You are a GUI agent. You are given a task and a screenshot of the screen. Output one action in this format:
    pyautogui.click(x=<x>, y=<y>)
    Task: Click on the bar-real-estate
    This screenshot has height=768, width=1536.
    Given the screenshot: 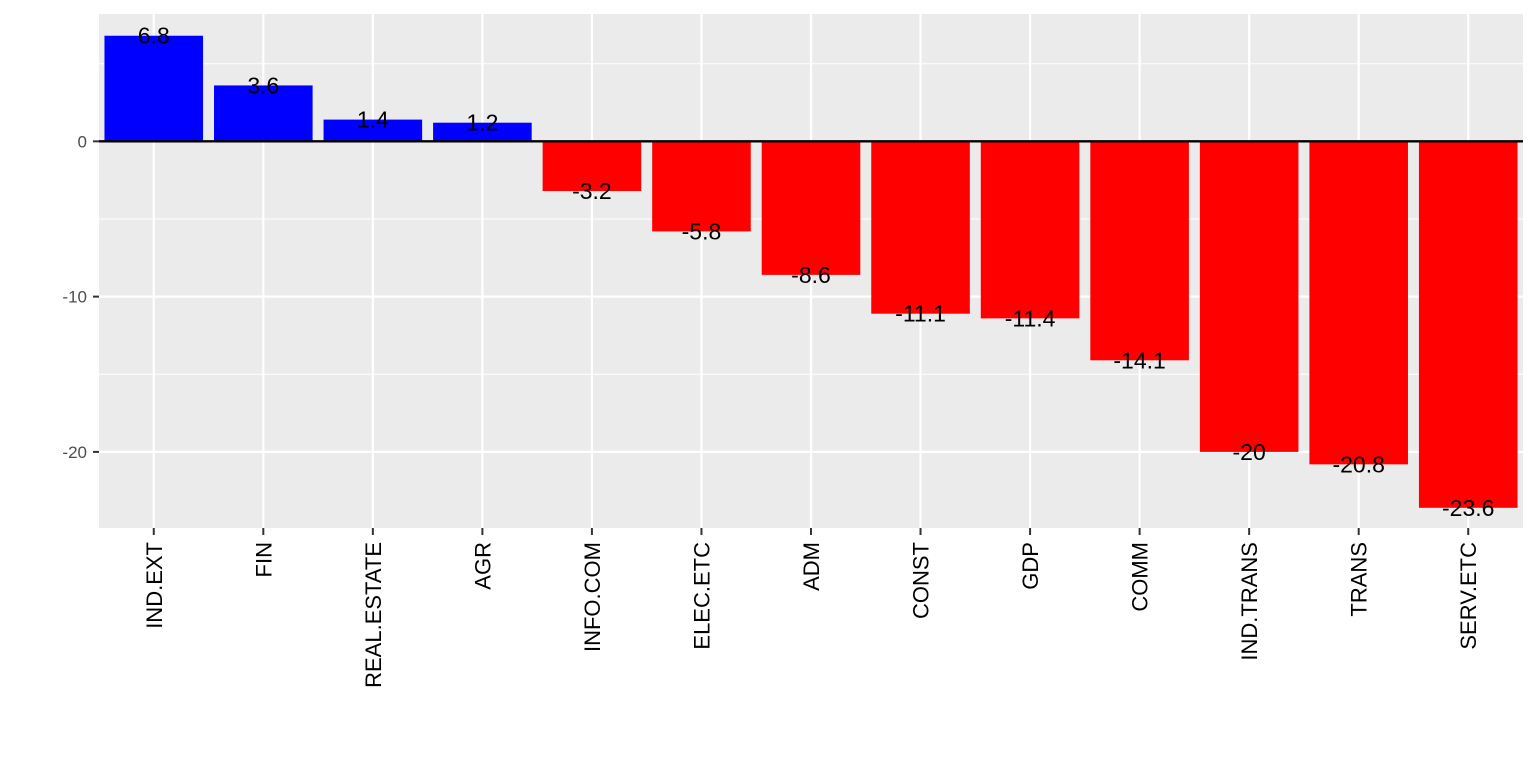 What is the action you would take?
    pyautogui.click(x=373, y=130)
    